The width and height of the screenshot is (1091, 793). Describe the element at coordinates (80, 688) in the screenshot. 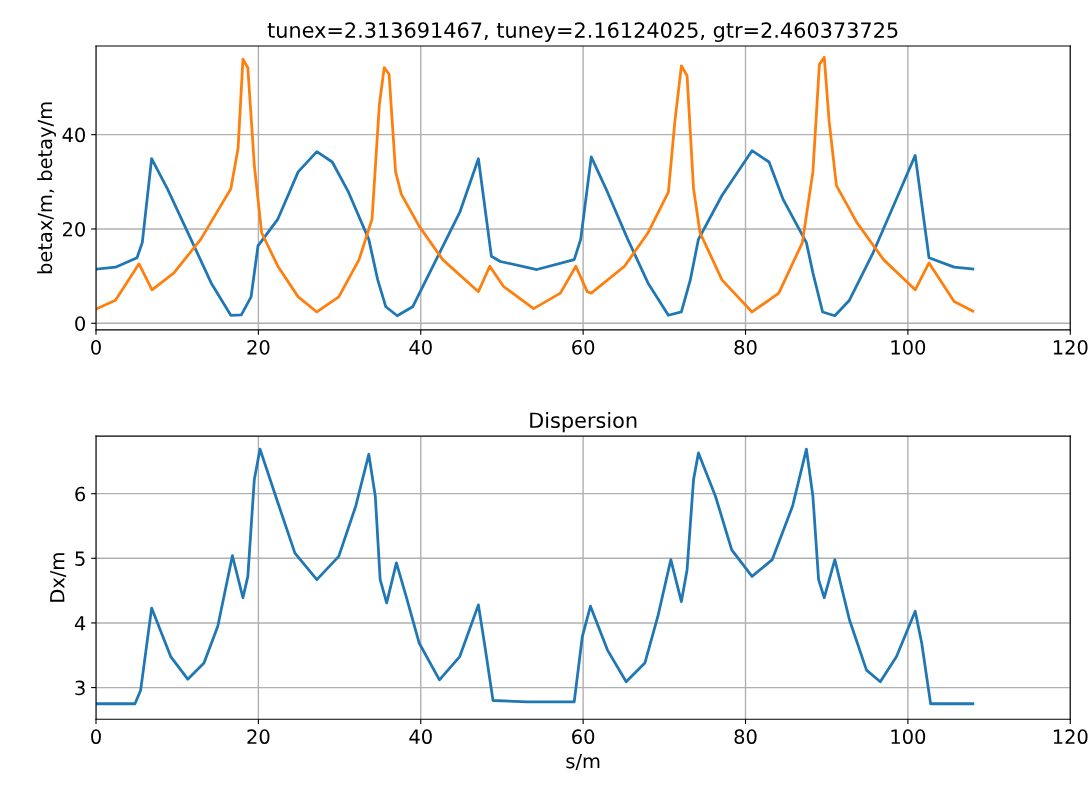

I see `y-tick-label: 3` at that location.